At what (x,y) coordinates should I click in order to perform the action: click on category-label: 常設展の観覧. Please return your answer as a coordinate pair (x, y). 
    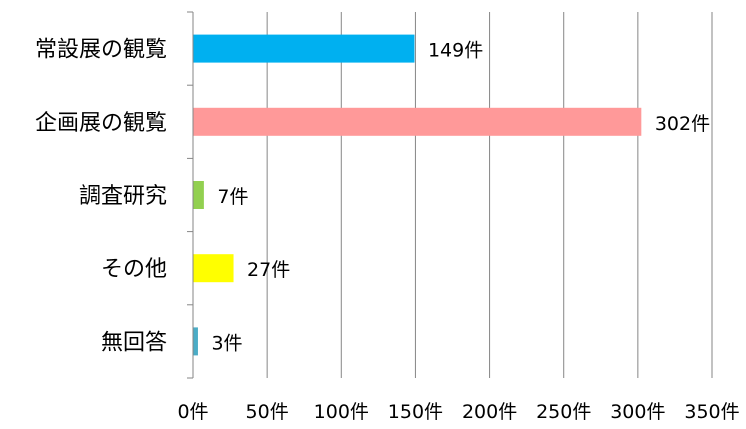
    Looking at the image, I should click on (101, 50).